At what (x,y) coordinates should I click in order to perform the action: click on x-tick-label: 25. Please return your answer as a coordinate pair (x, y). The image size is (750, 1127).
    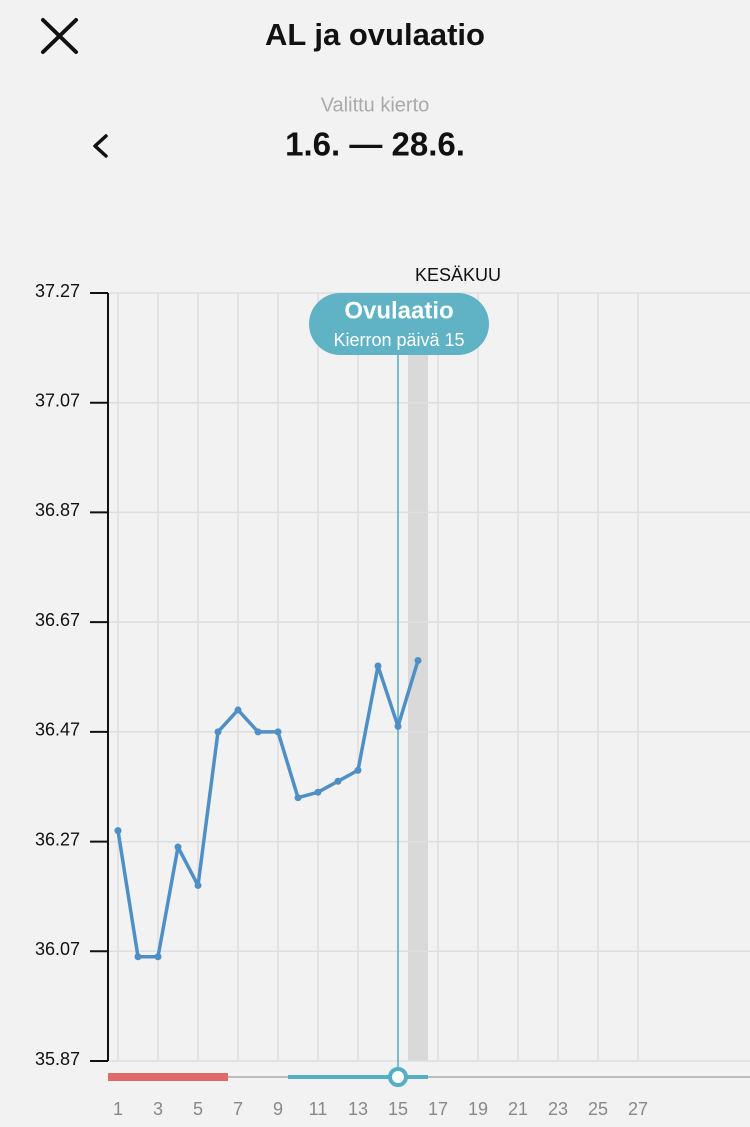
    Looking at the image, I should click on (598, 1109).